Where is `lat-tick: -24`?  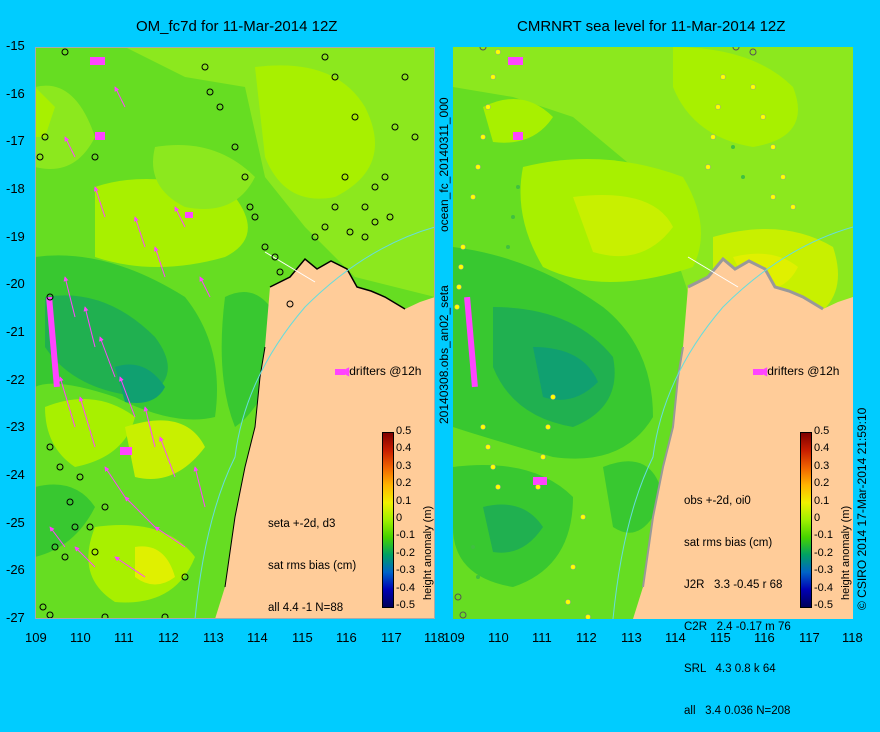 lat-tick: -24 is located at coordinates (15, 474).